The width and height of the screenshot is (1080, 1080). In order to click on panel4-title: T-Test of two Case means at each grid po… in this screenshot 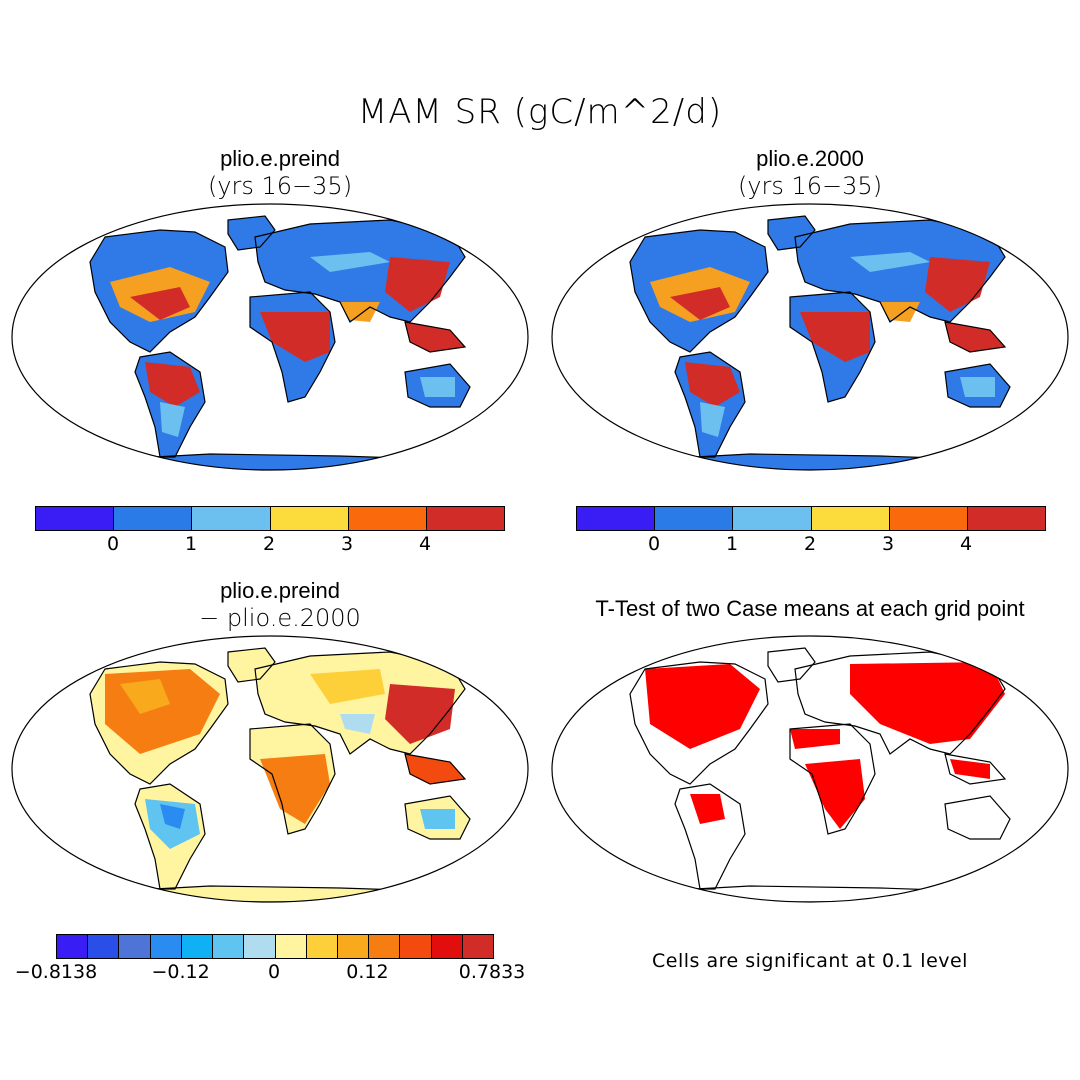, I will do `click(810, 608)`.